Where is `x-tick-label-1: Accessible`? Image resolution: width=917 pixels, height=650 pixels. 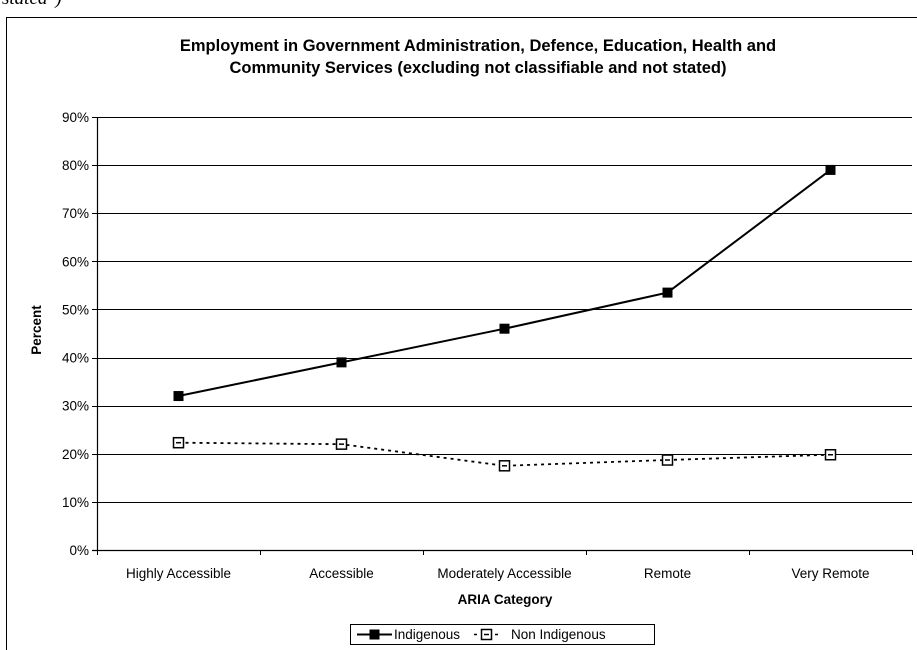 x-tick-label-1: Accessible is located at coordinates (341, 573).